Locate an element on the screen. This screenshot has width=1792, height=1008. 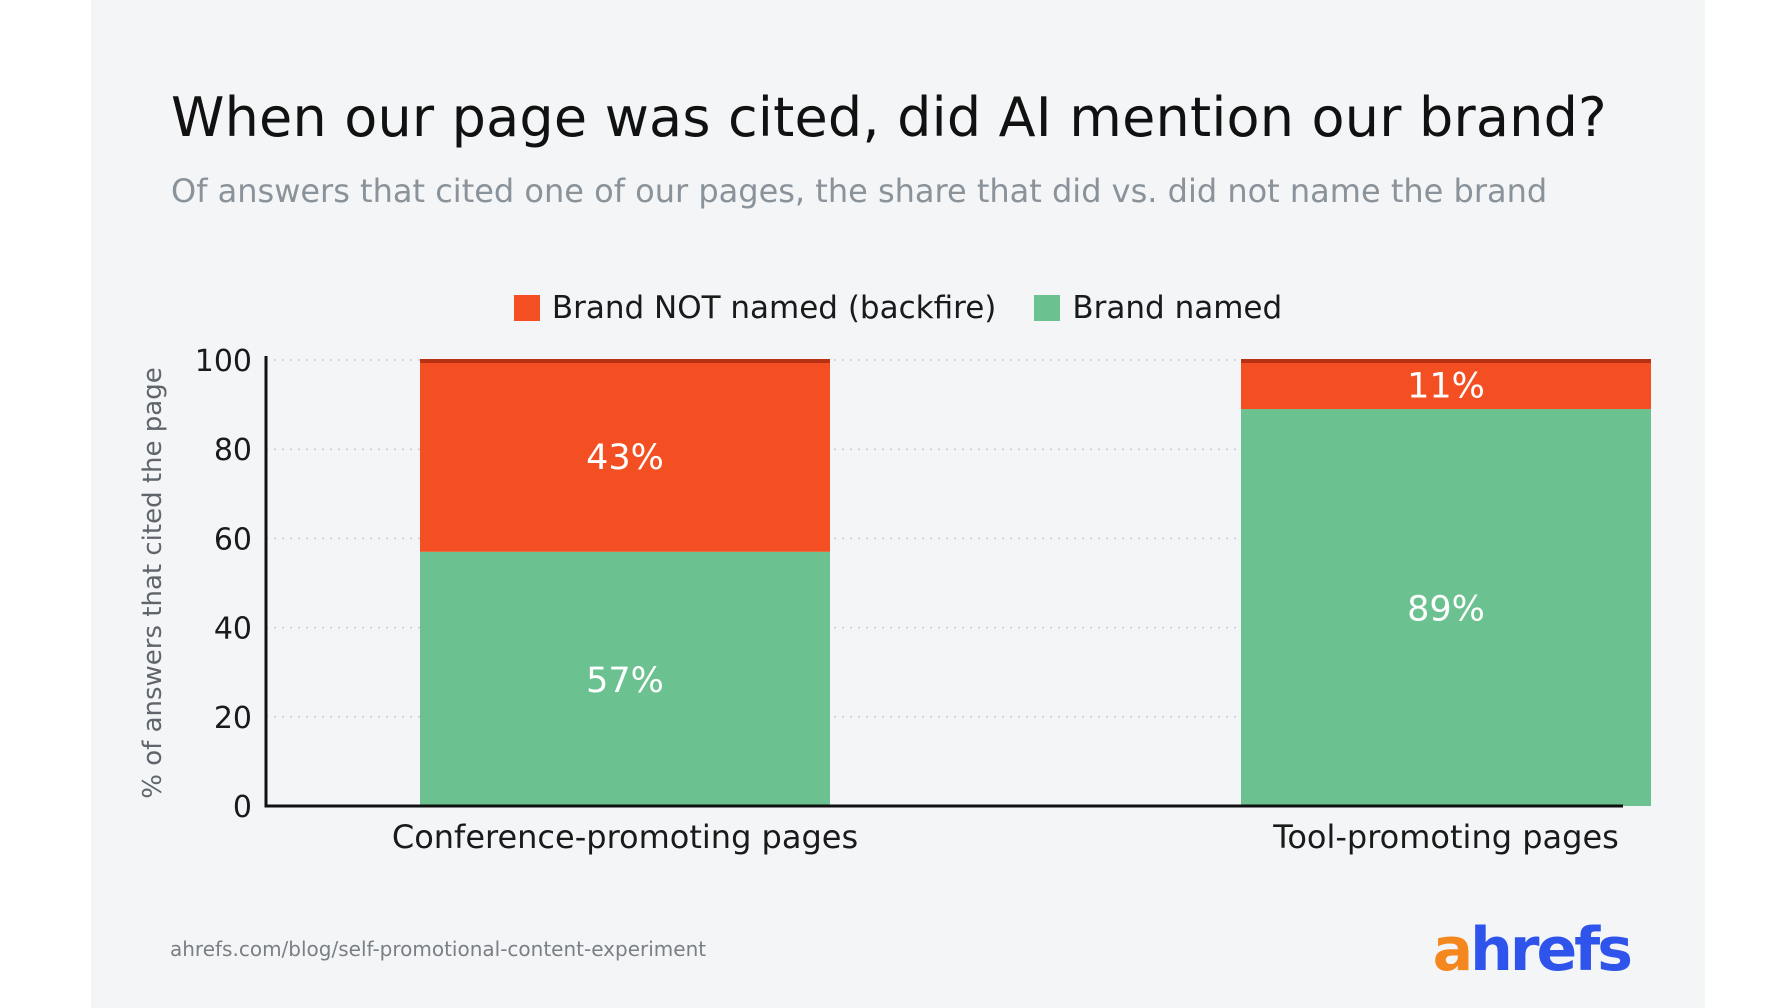
data-label-brand-named-0: 57% is located at coordinates (625, 681).